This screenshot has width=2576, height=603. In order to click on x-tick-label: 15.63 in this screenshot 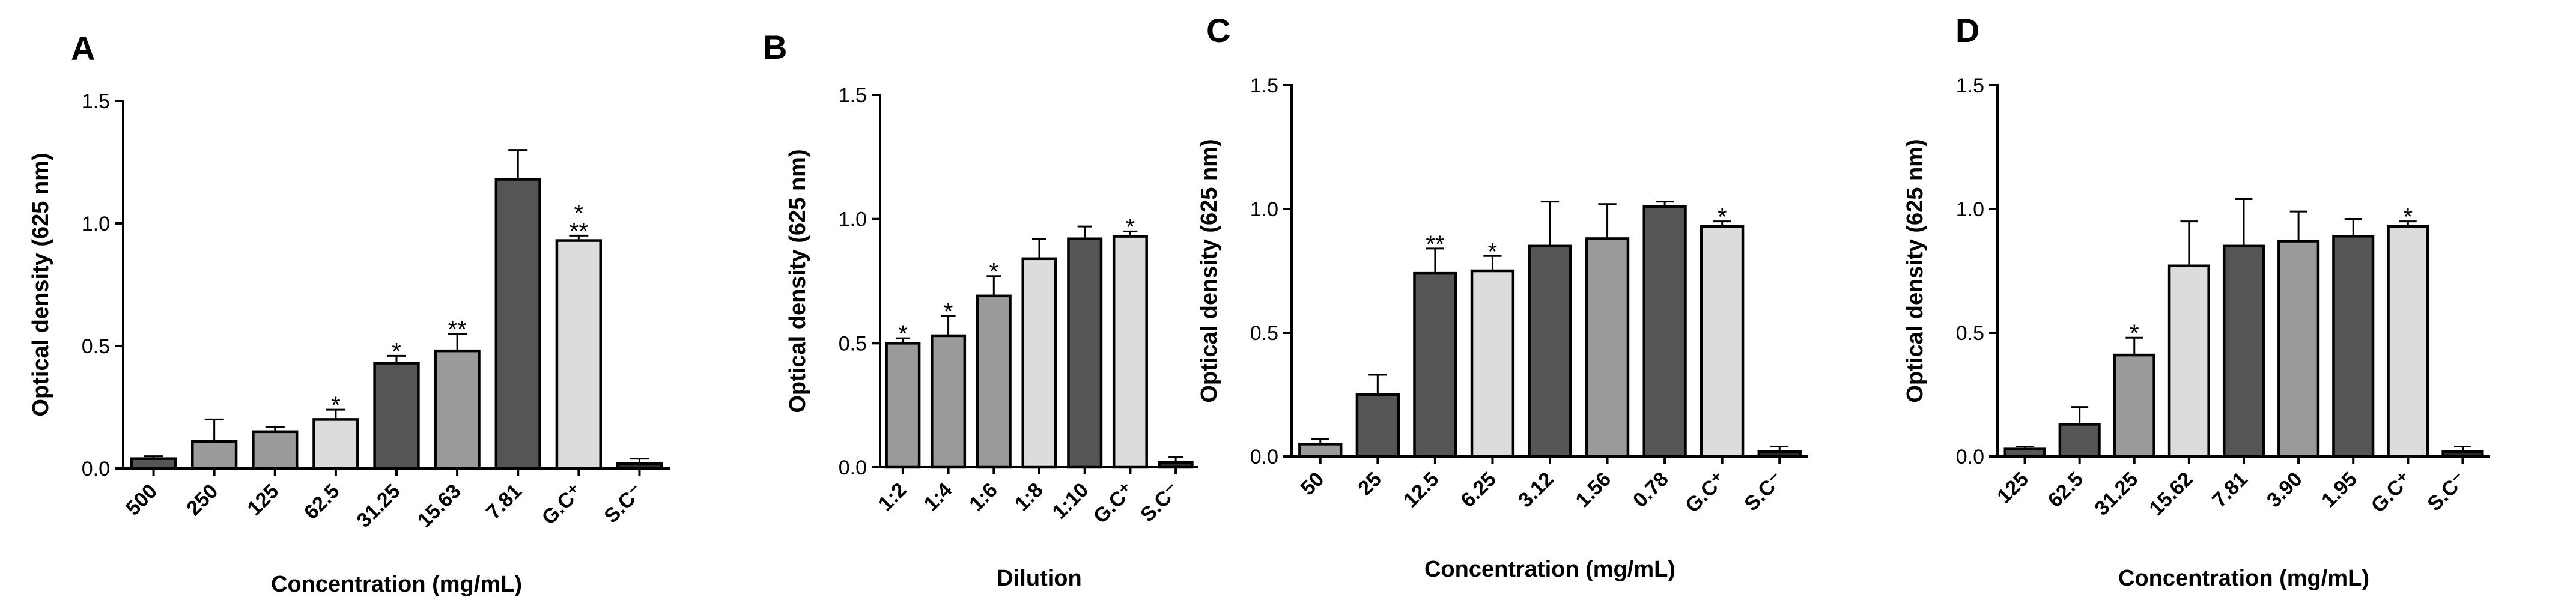, I will do `click(439, 506)`.